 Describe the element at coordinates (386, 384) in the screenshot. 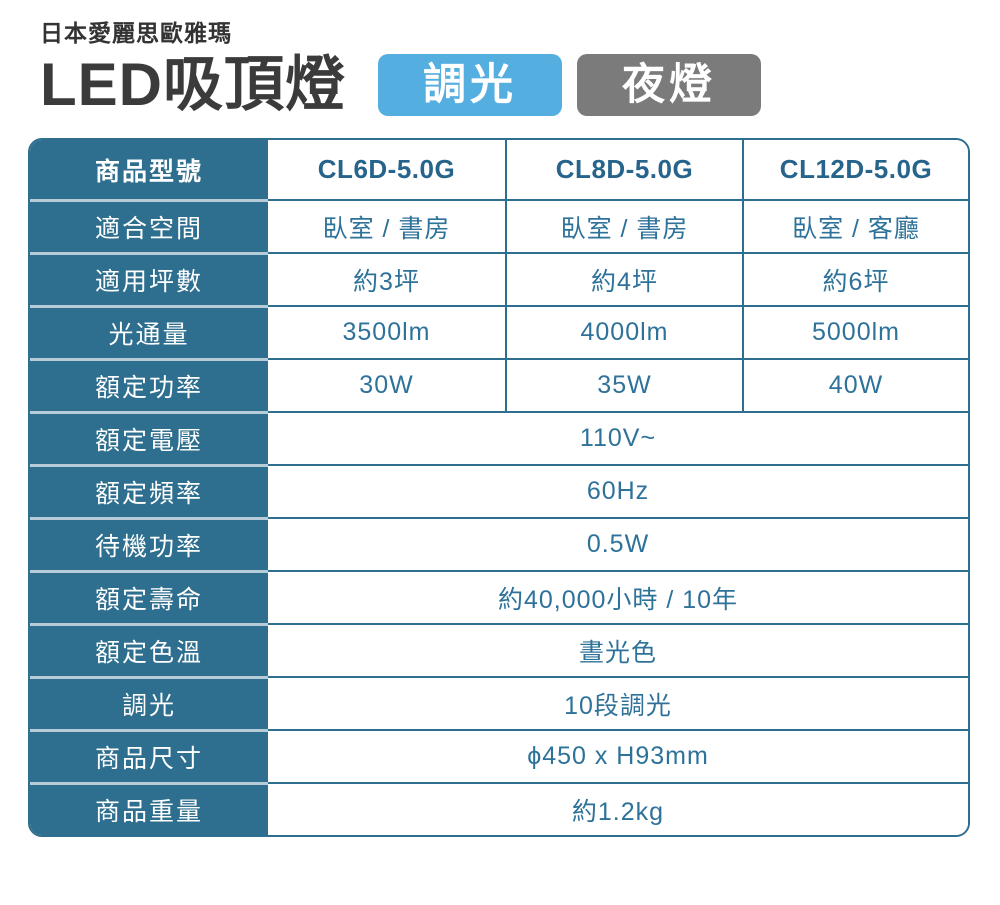

I see `spec-value-cell: 30W` at that location.